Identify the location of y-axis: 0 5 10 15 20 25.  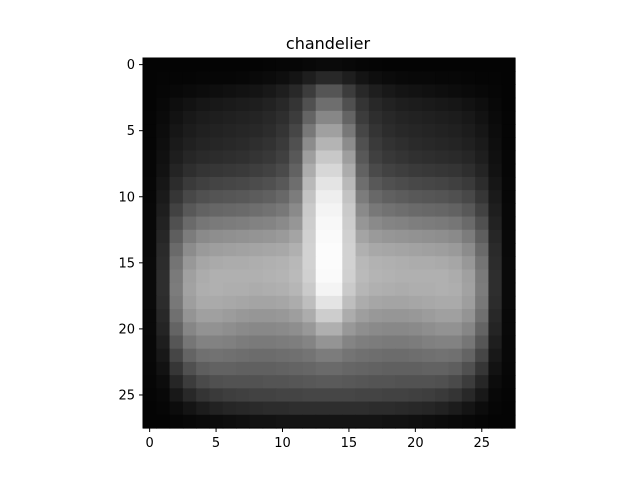
(130, 230).